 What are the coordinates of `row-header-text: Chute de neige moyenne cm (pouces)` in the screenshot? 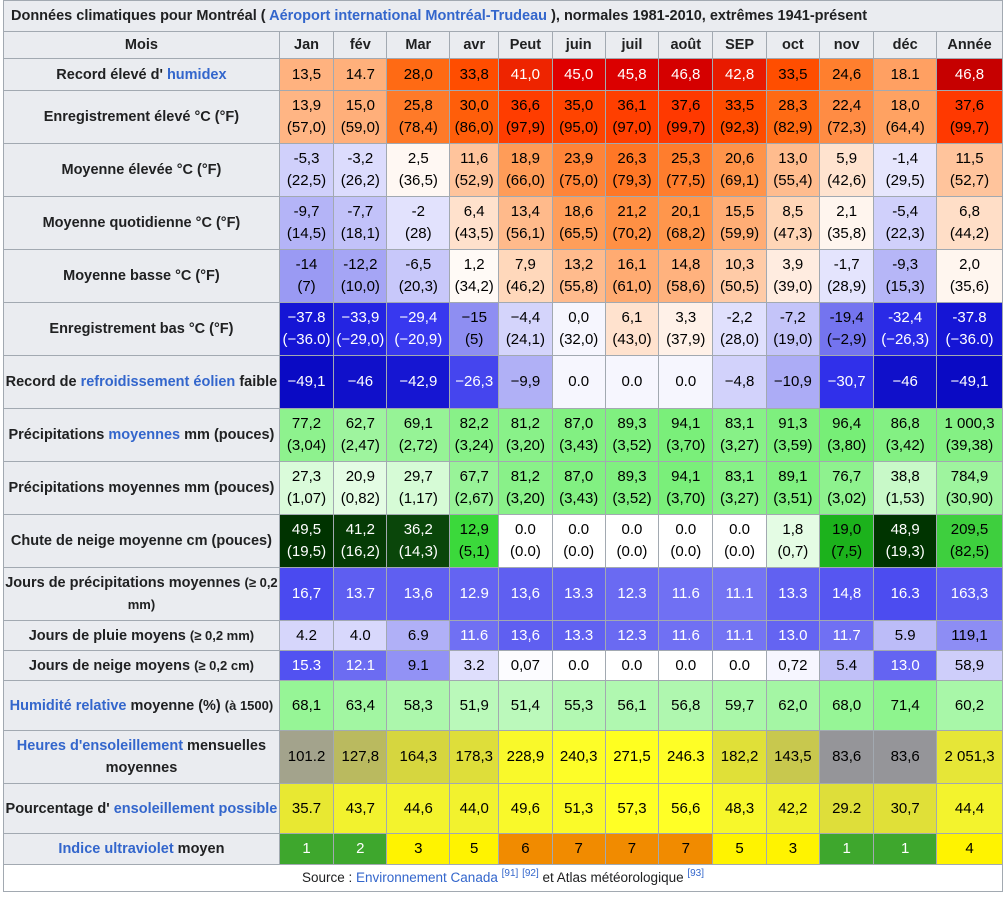 It's located at (141, 541).